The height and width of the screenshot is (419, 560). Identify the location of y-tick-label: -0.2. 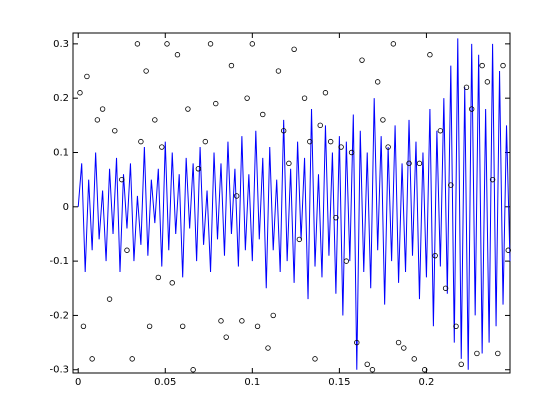
(59, 315).